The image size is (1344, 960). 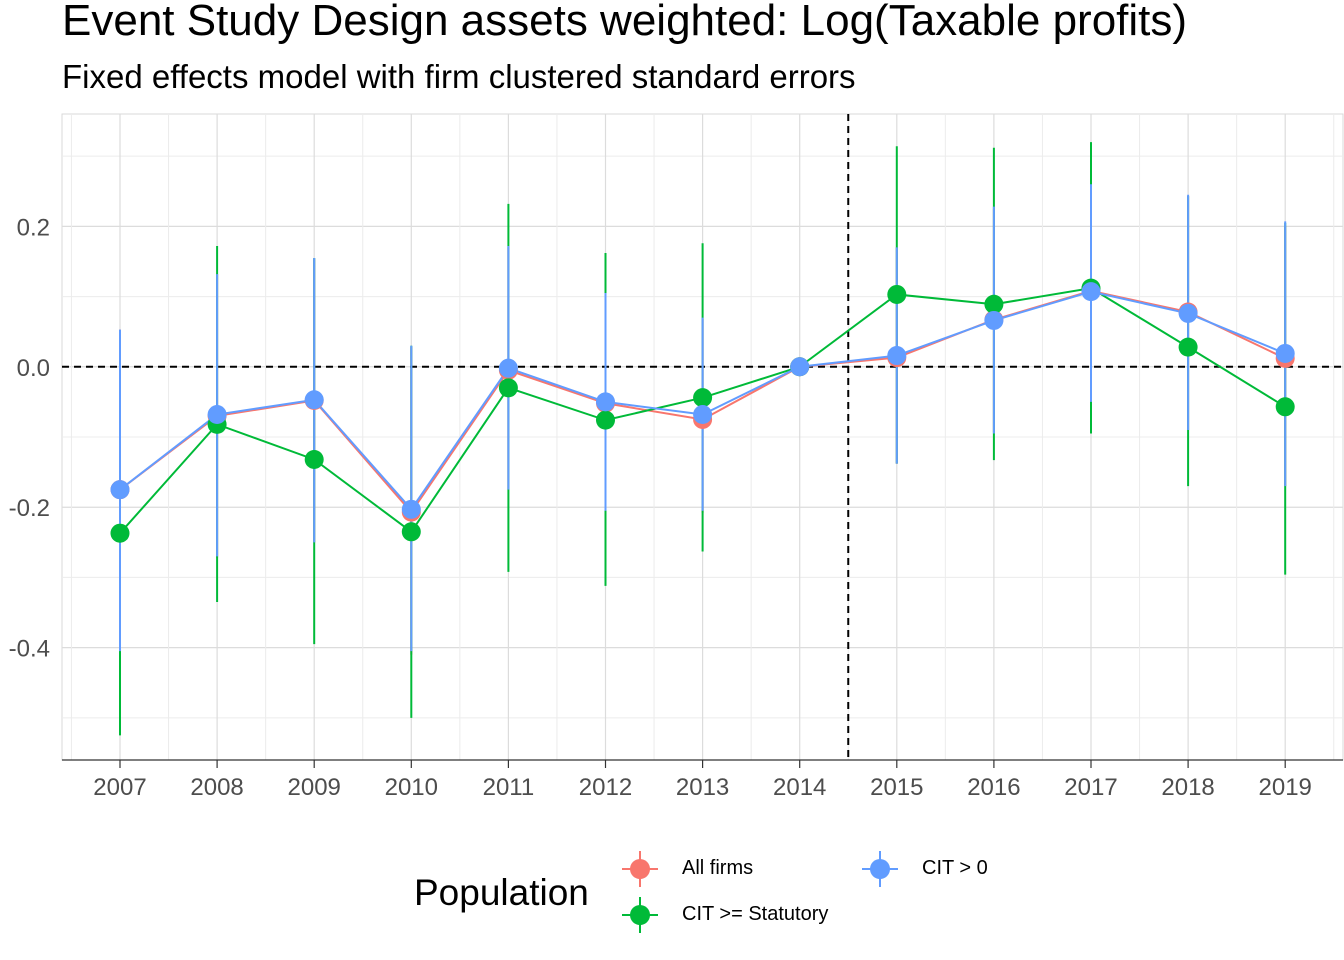 What do you see at coordinates (993, 787) in the screenshot?
I see `x-tick-label: 2016` at bounding box center [993, 787].